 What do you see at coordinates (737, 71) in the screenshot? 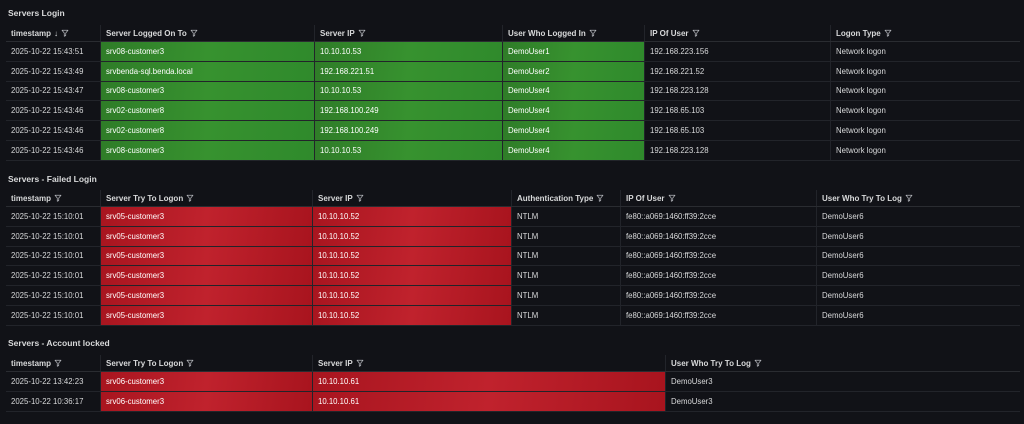
I see `cell-ip-of-user: 192.168.221.52` at bounding box center [737, 71].